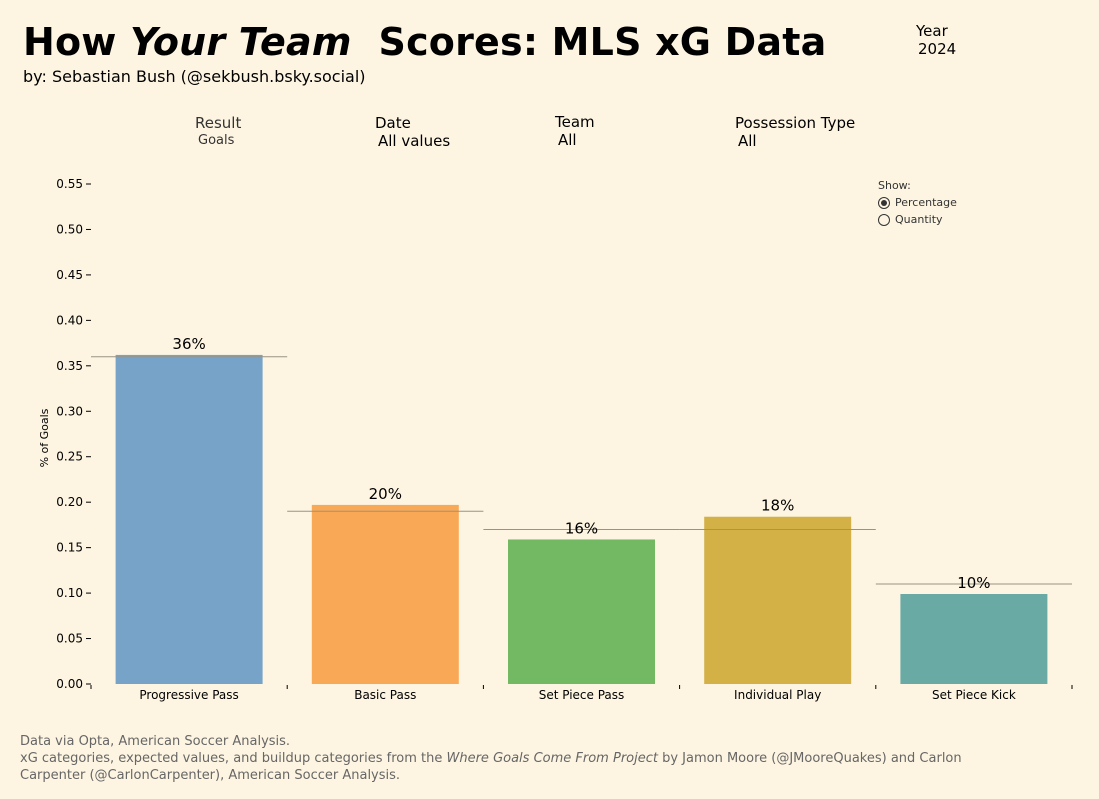 This screenshot has width=1099, height=799. What do you see at coordinates (241, 42) in the screenshot?
I see `title-italic: Your Team` at bounding box center [241, 42].